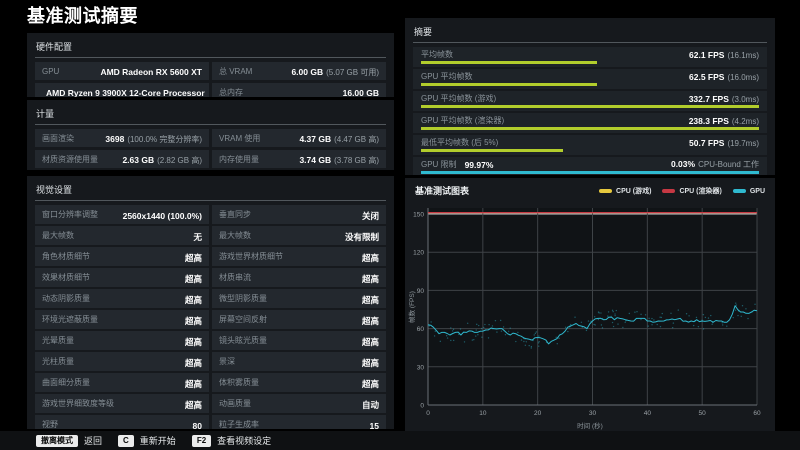 This screenshot has width=800, height=450. Describe the element at coordinates (243, 340) in the screenshot. I see `kv-label: 镜头眩光质量` at that location.